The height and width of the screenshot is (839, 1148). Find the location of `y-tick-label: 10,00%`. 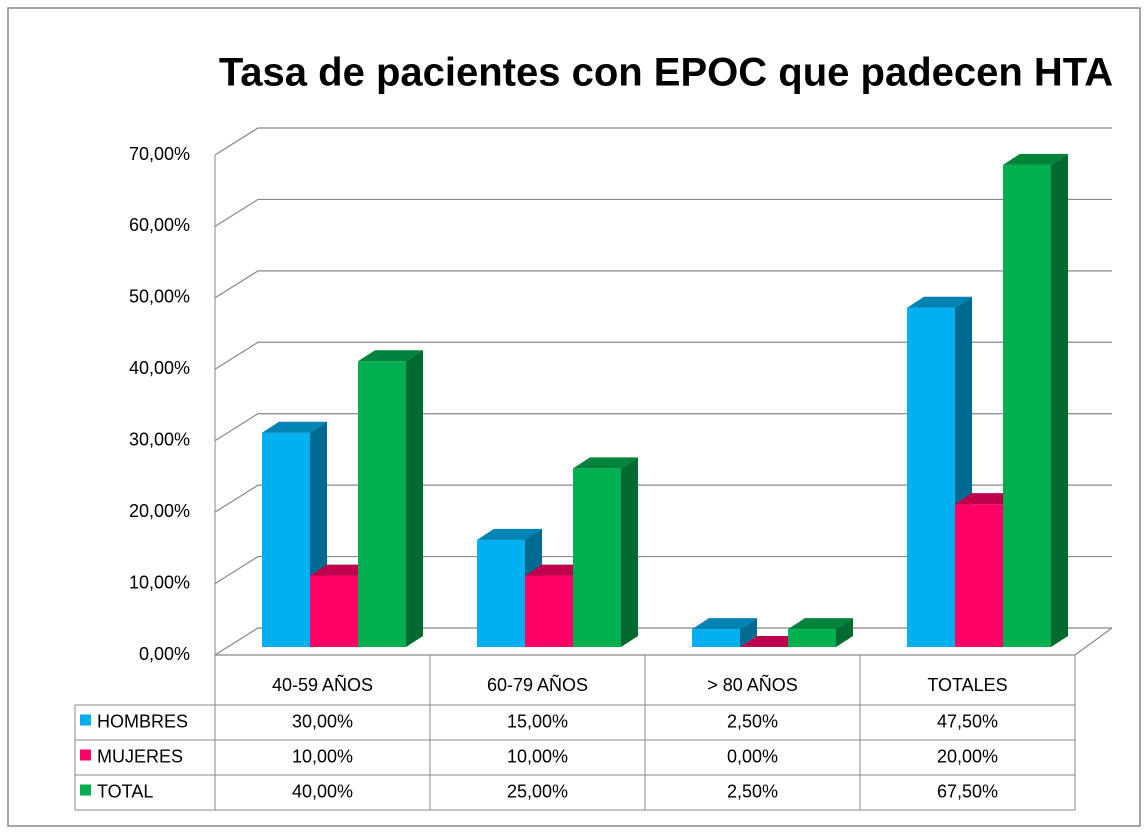

y-tick-label: 10,00% is located at coordinates (159, 582).